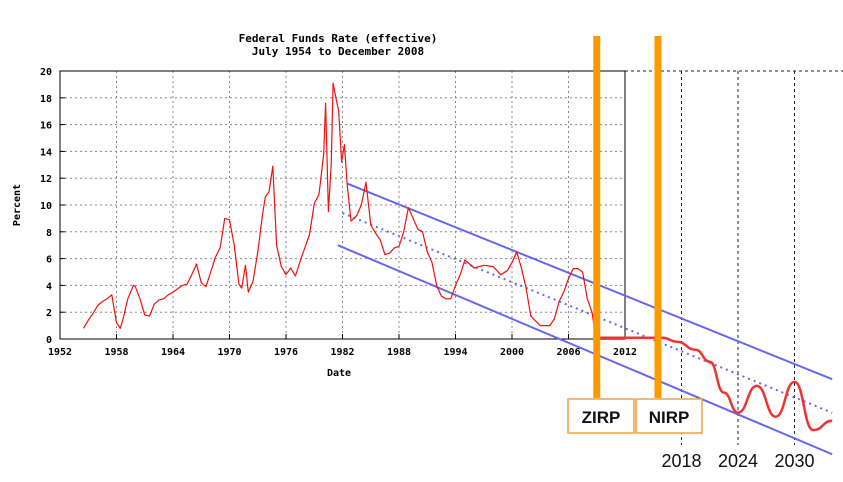 The width and height of the screenshot is (843, 482). Describe the element at coordinates (338, 51) in the screenshot. I see `chart-subtitle: July 1954 to December 2008` at that location.